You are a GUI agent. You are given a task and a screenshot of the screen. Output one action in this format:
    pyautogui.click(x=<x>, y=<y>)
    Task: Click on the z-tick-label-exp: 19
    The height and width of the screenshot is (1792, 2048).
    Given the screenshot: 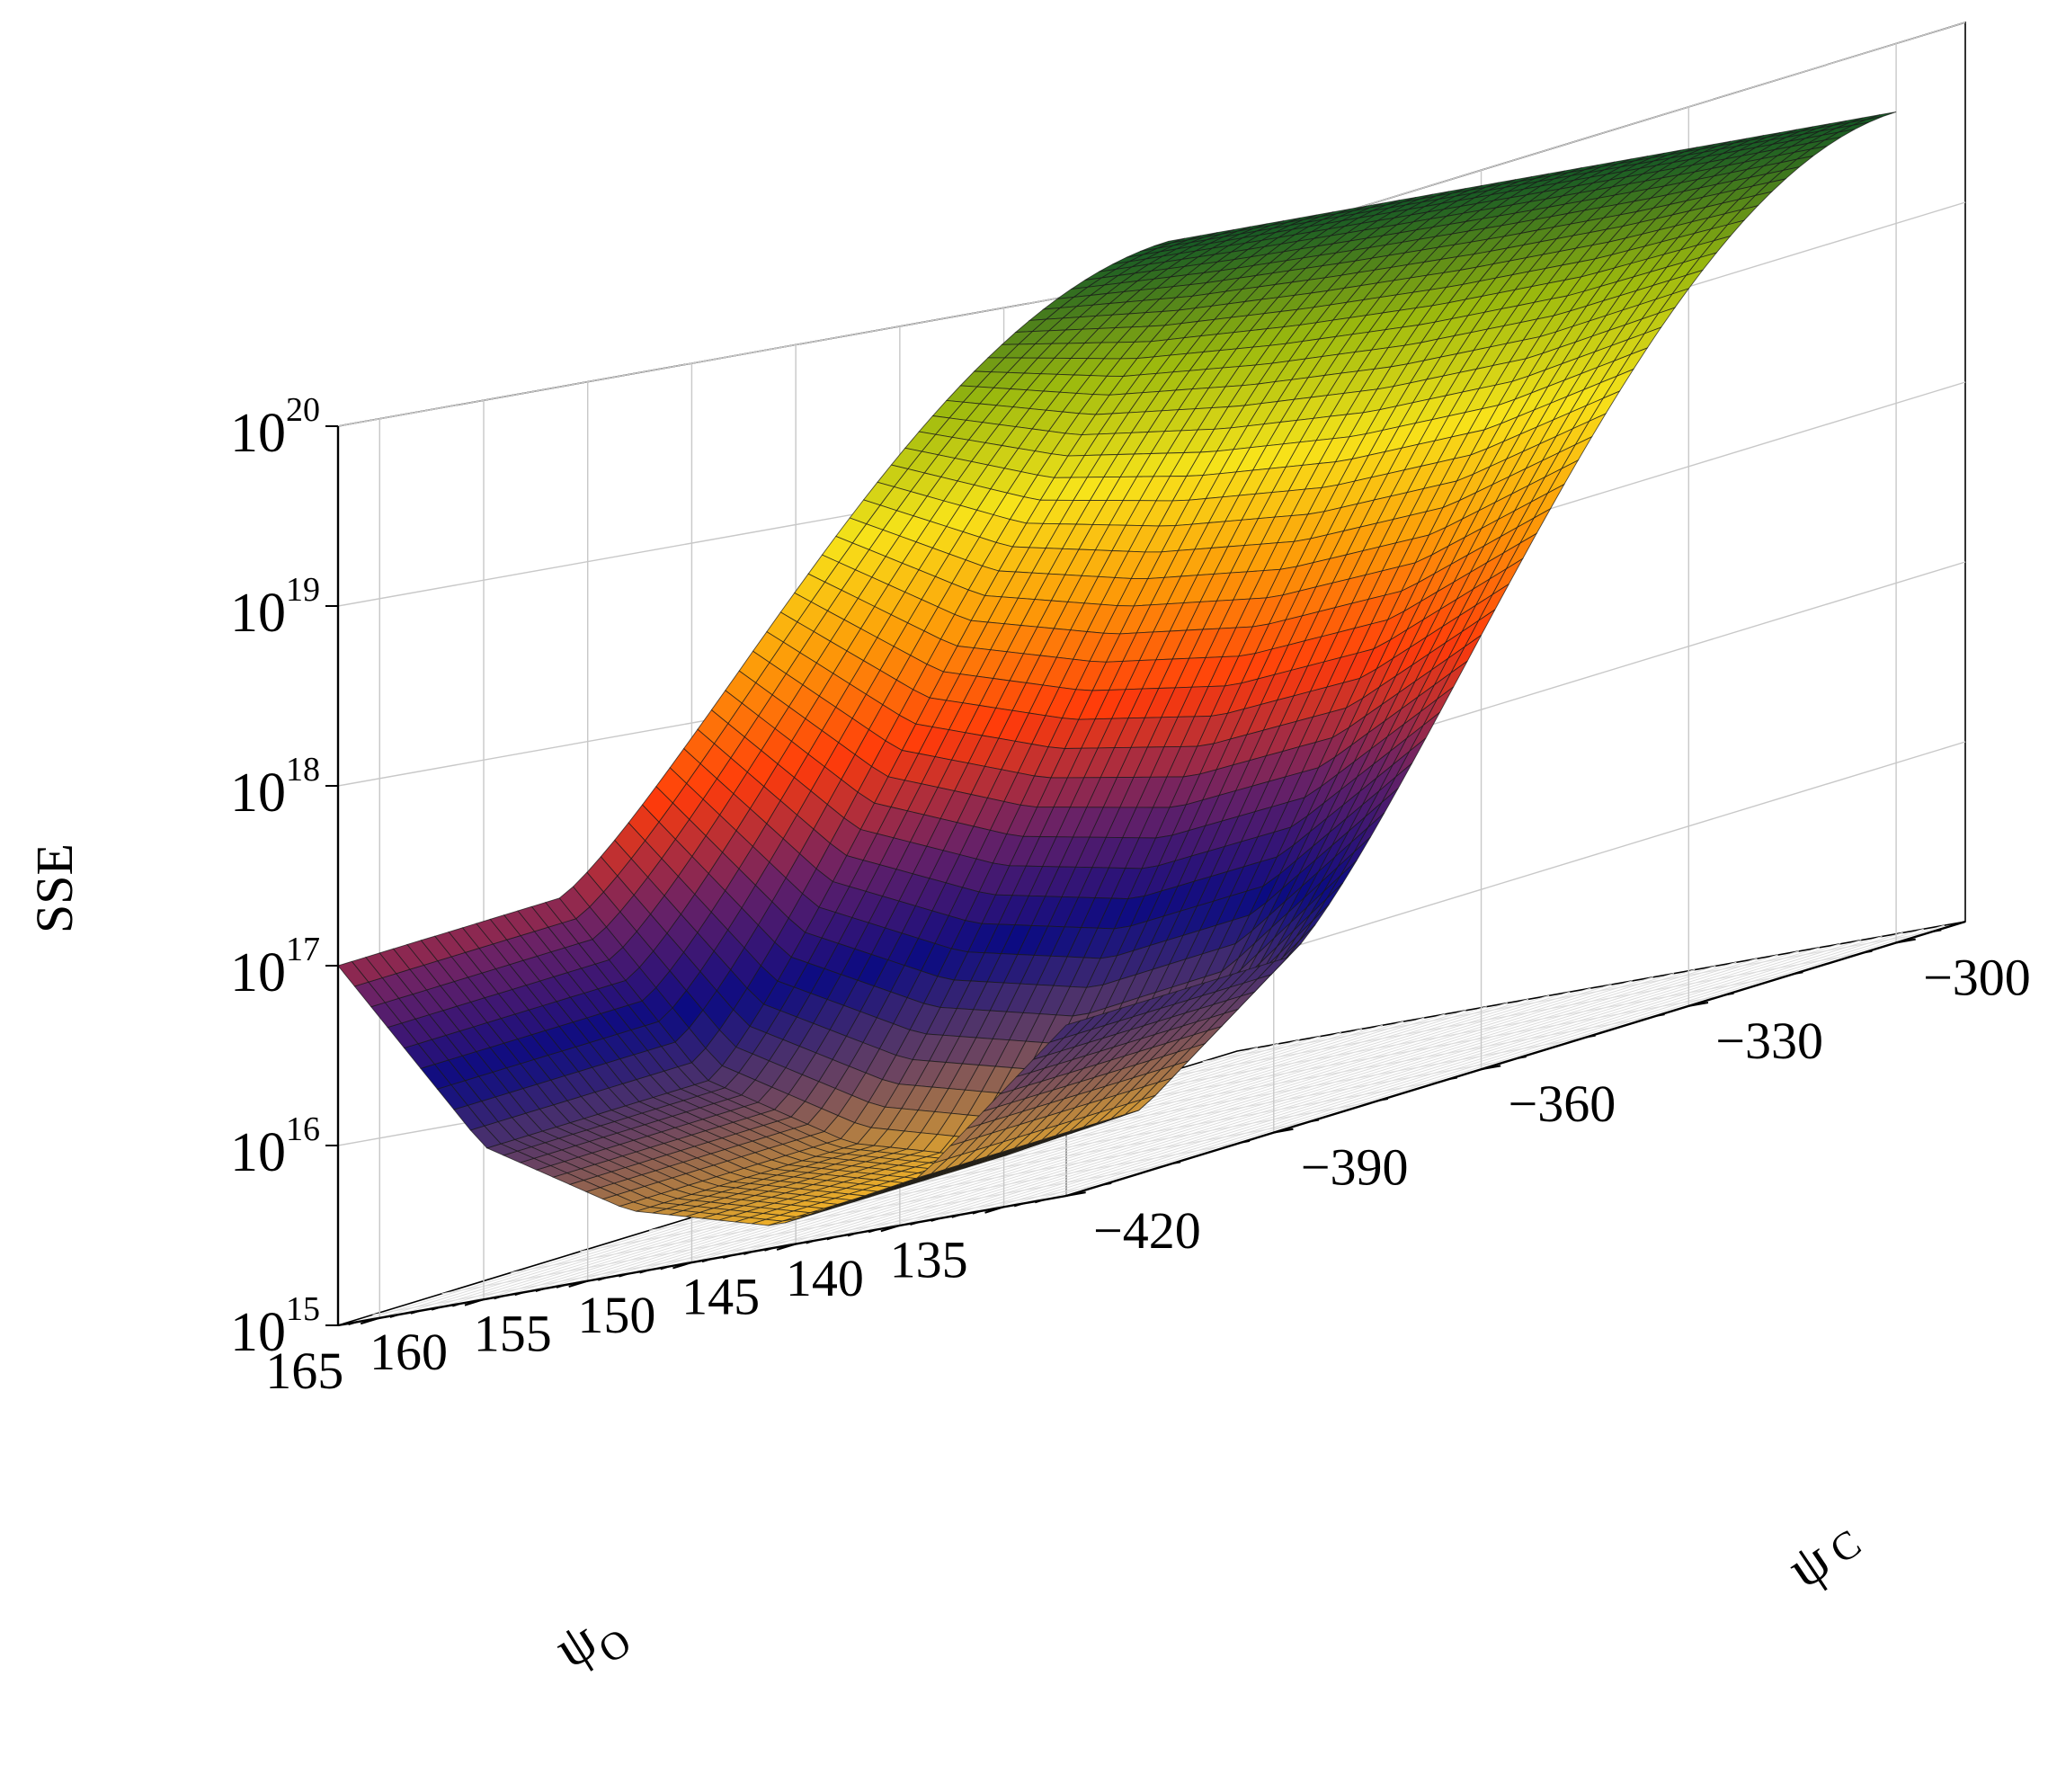 What is the action you would take?
    pyautogui.click(x=303, y=590)
    